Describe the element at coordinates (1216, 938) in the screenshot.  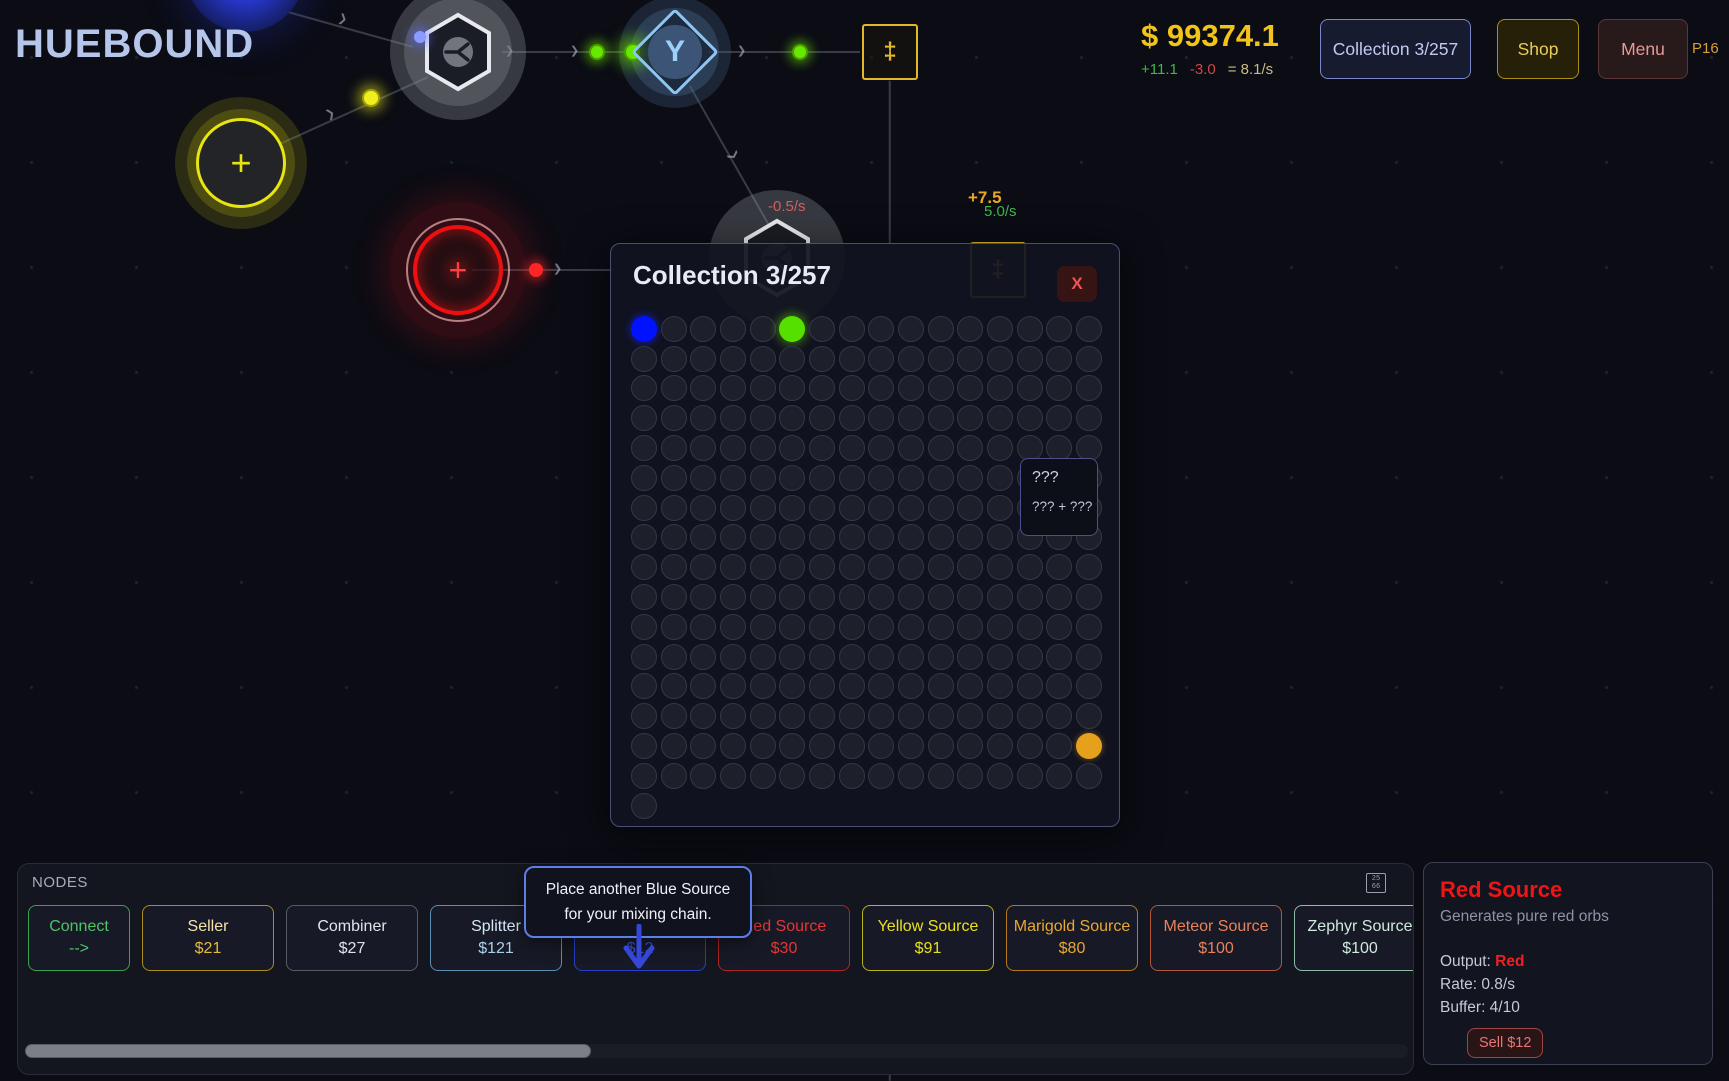
I see `node-button-meteor-source: Meteor Source $100` at that location.